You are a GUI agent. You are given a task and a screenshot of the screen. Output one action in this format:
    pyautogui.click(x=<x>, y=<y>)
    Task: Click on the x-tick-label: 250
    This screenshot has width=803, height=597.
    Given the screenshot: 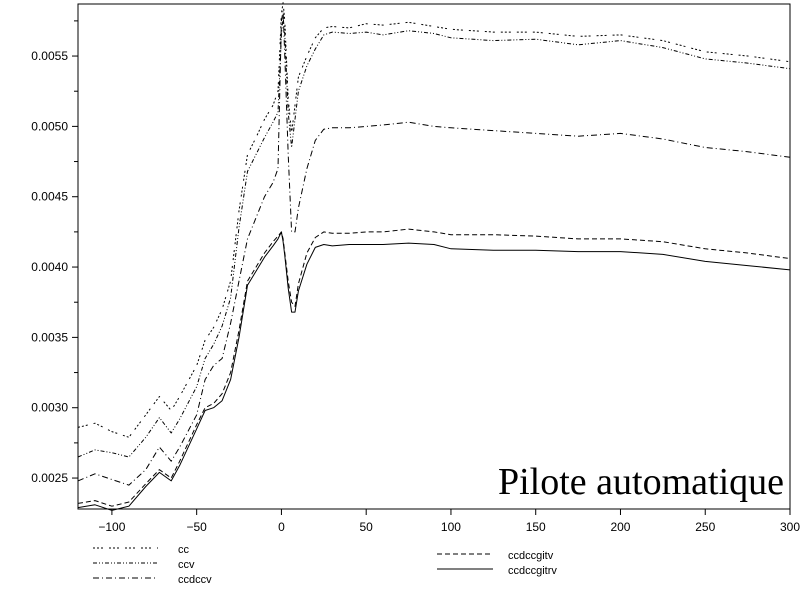 What is the action you would take?
    pyautogui.click(x=705, y=527)
    